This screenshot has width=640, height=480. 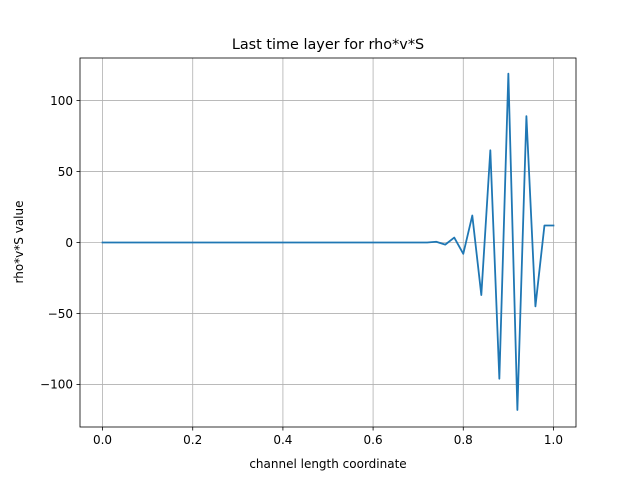 I want to click on y-tick-label: −50, so click(x=60, y=314).